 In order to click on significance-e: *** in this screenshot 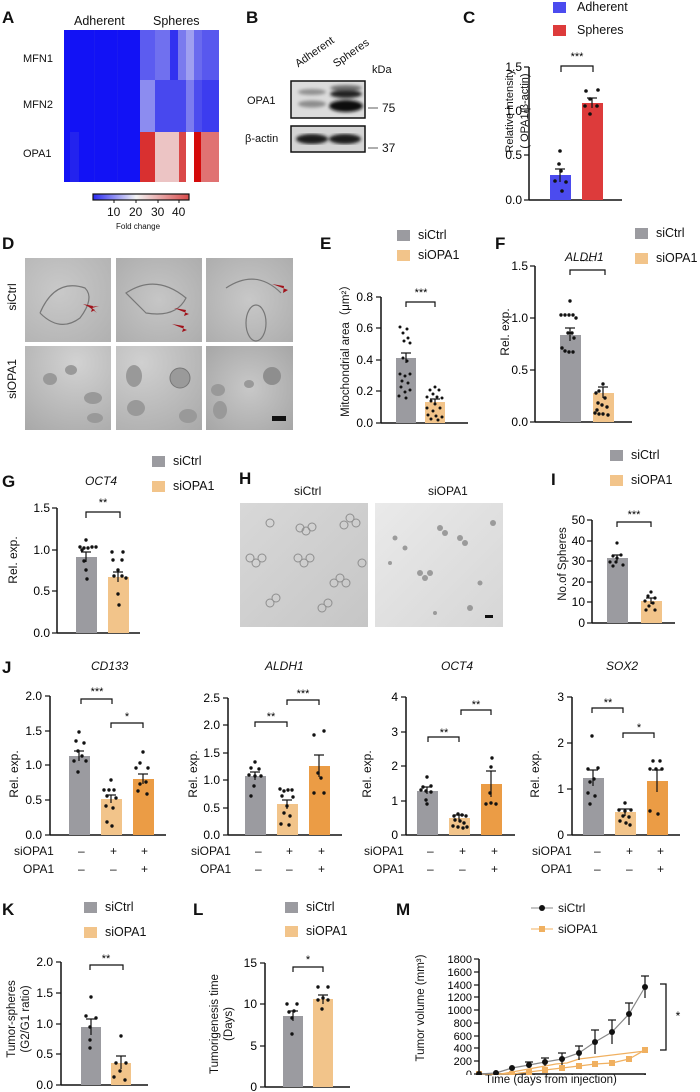, I will do `click(422, 293)`.